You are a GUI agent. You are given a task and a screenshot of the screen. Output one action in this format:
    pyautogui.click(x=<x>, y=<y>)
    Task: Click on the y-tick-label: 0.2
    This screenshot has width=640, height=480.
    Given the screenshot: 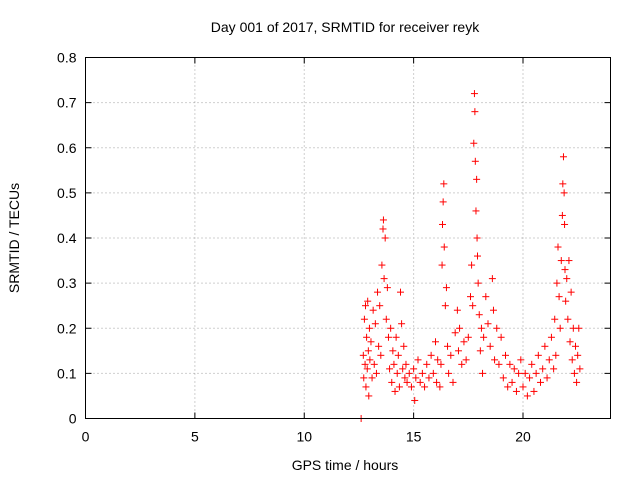 What is the action you would take?
    pyautogui.click(x=67, y=328)
    